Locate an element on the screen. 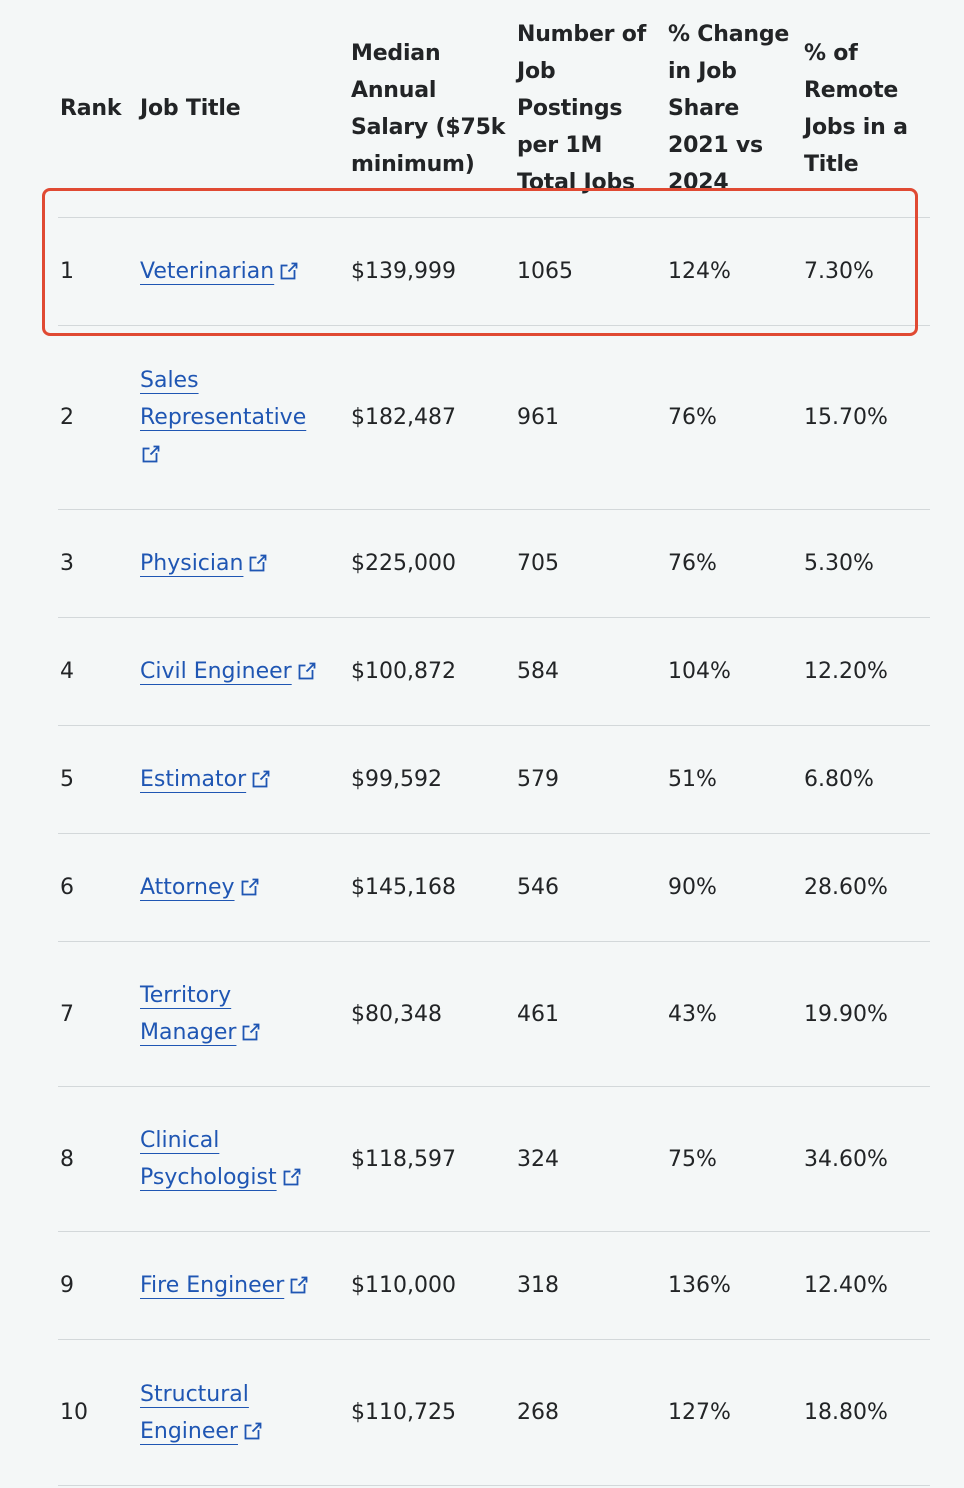  remote-cell: 5.30% is located at coordinates (839, 563).